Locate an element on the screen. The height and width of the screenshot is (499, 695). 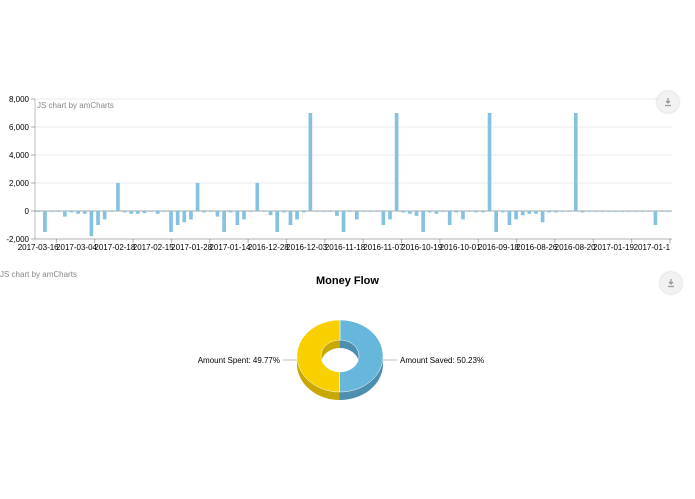
bar-chart-export-button is located at coordinates (668, 102).